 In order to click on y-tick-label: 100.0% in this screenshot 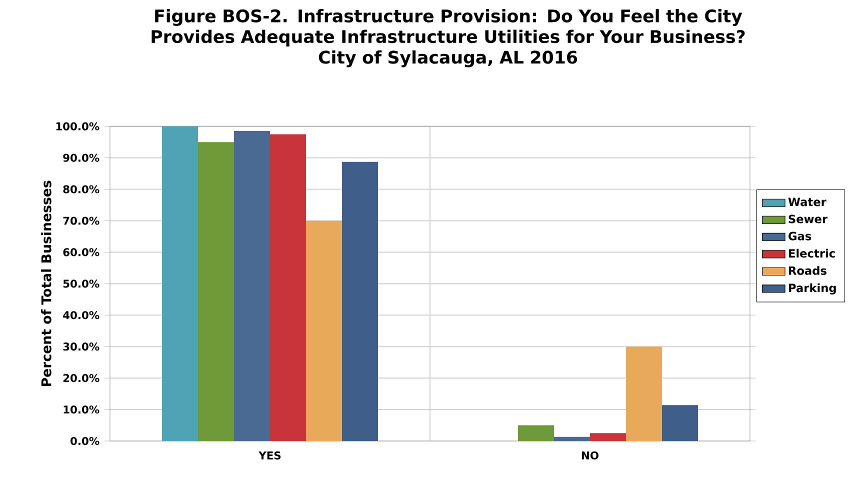, I will do `click(78, 126)`.